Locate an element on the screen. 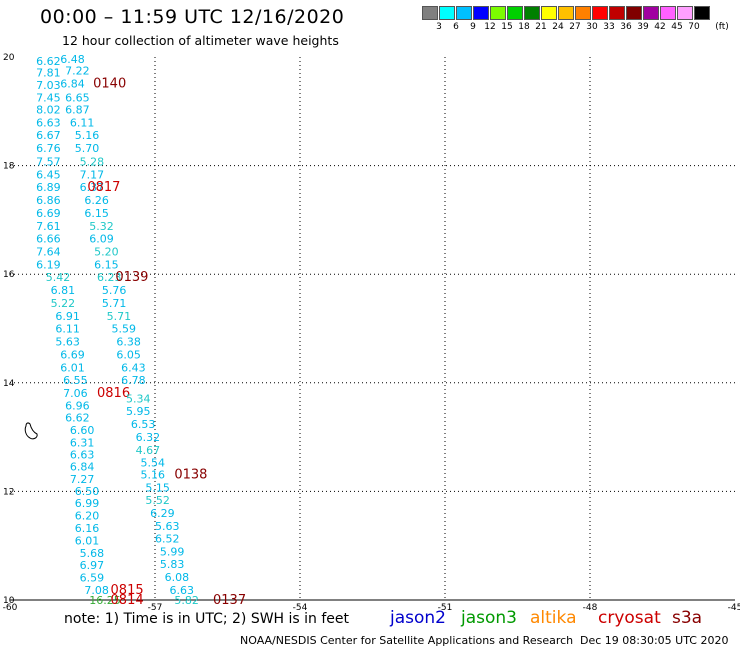 The width and height of the screenshot is (740, 650). pass-time-label: 0814 is located at coordinates (127, 600).